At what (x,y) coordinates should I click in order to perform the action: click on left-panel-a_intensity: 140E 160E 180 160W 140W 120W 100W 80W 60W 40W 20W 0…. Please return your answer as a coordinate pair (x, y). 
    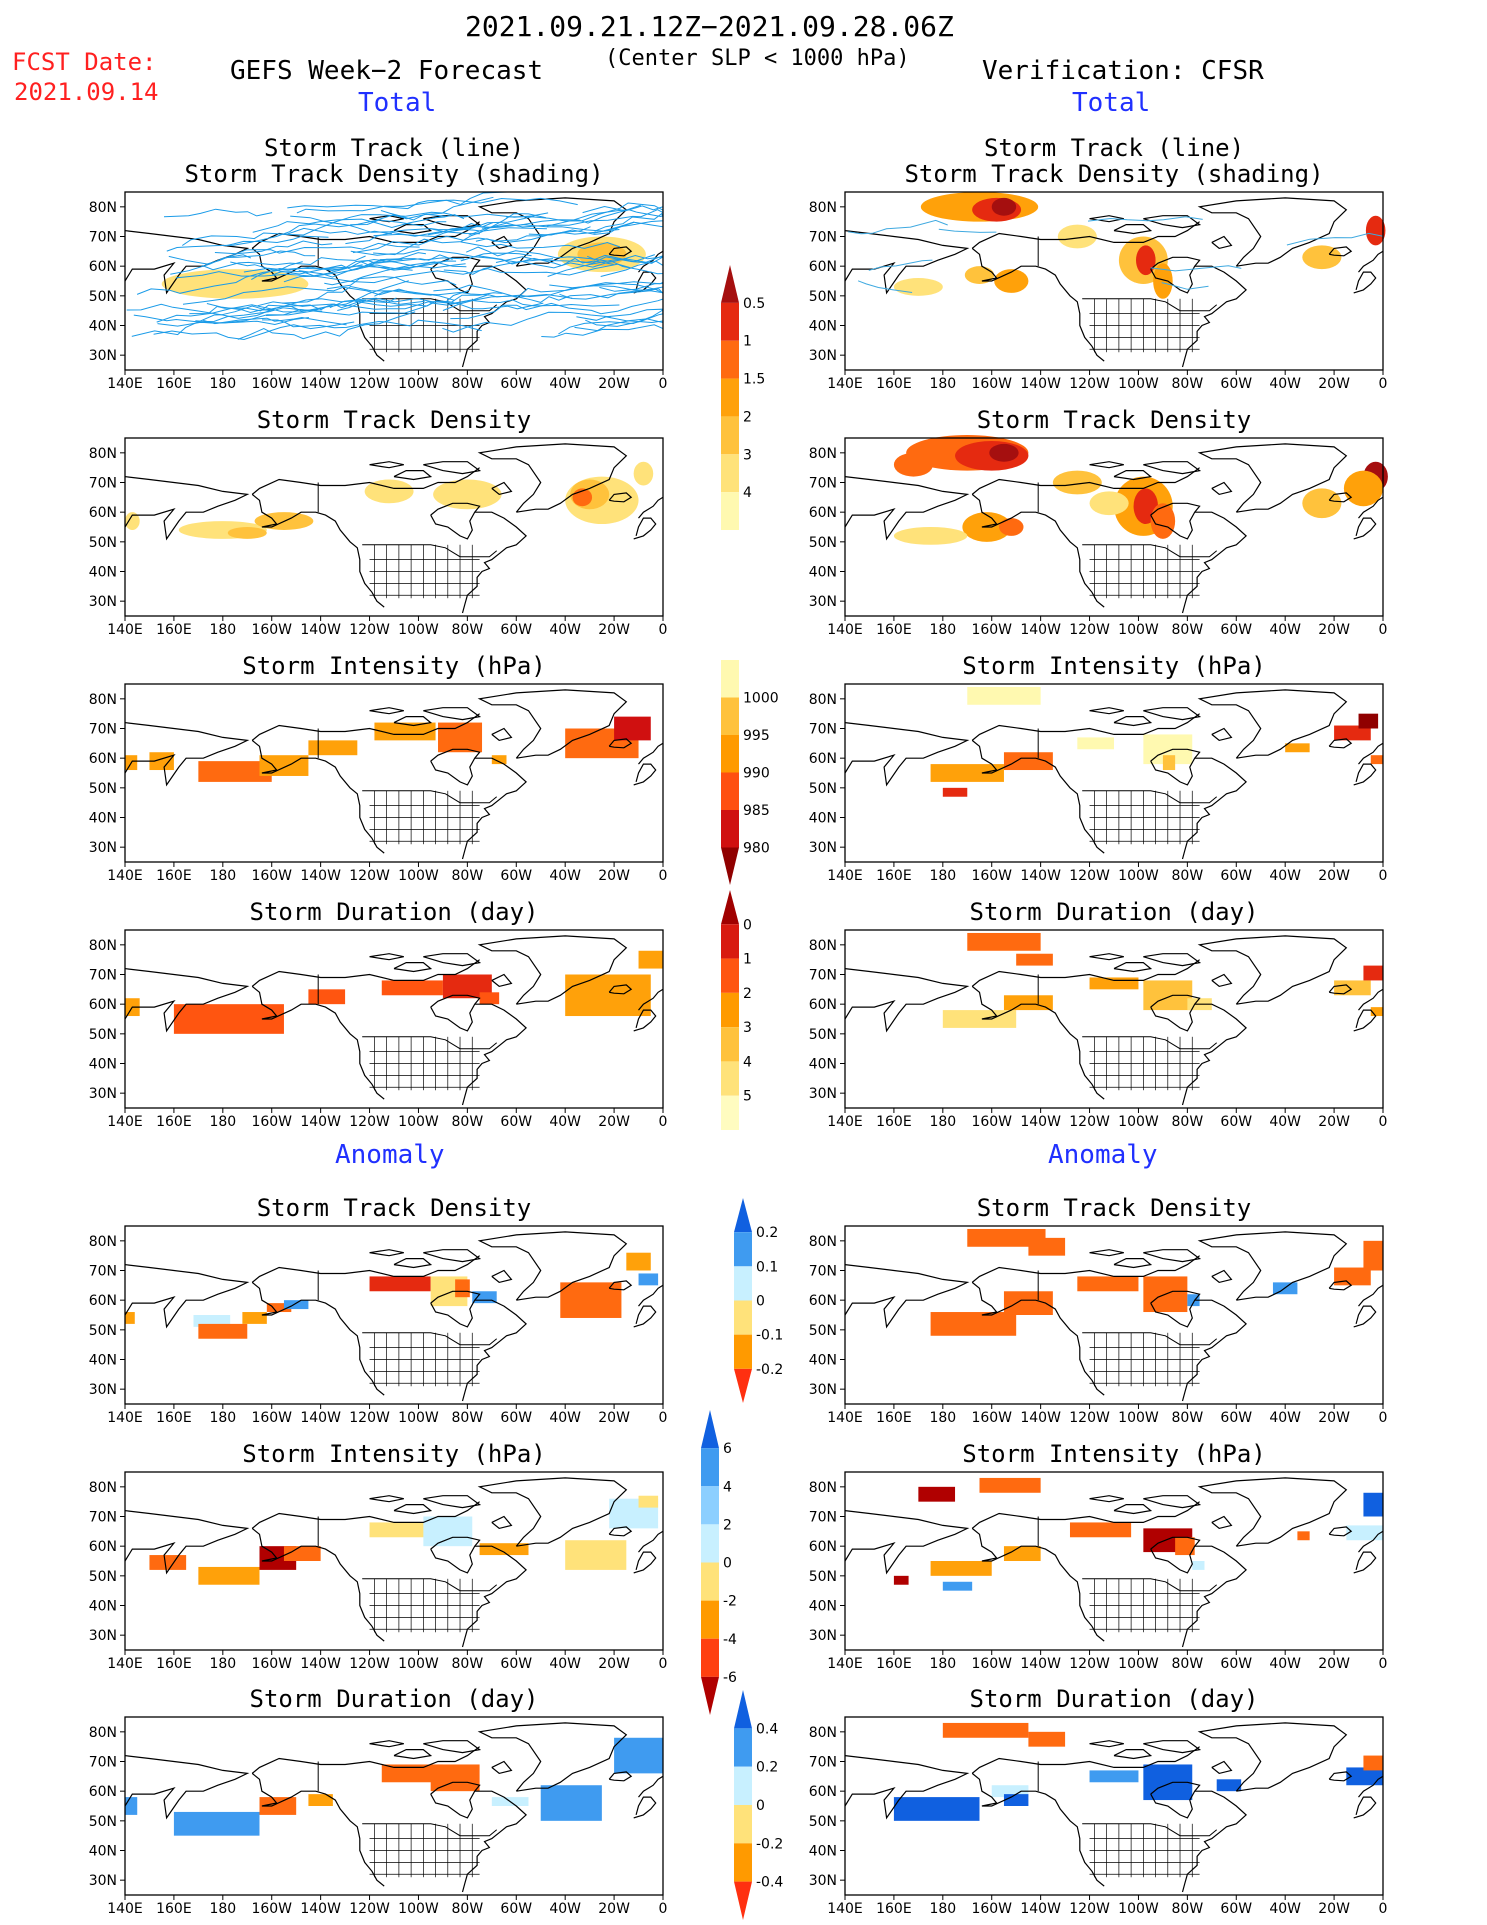
    Looking at the image, I should click on (378, 1571).